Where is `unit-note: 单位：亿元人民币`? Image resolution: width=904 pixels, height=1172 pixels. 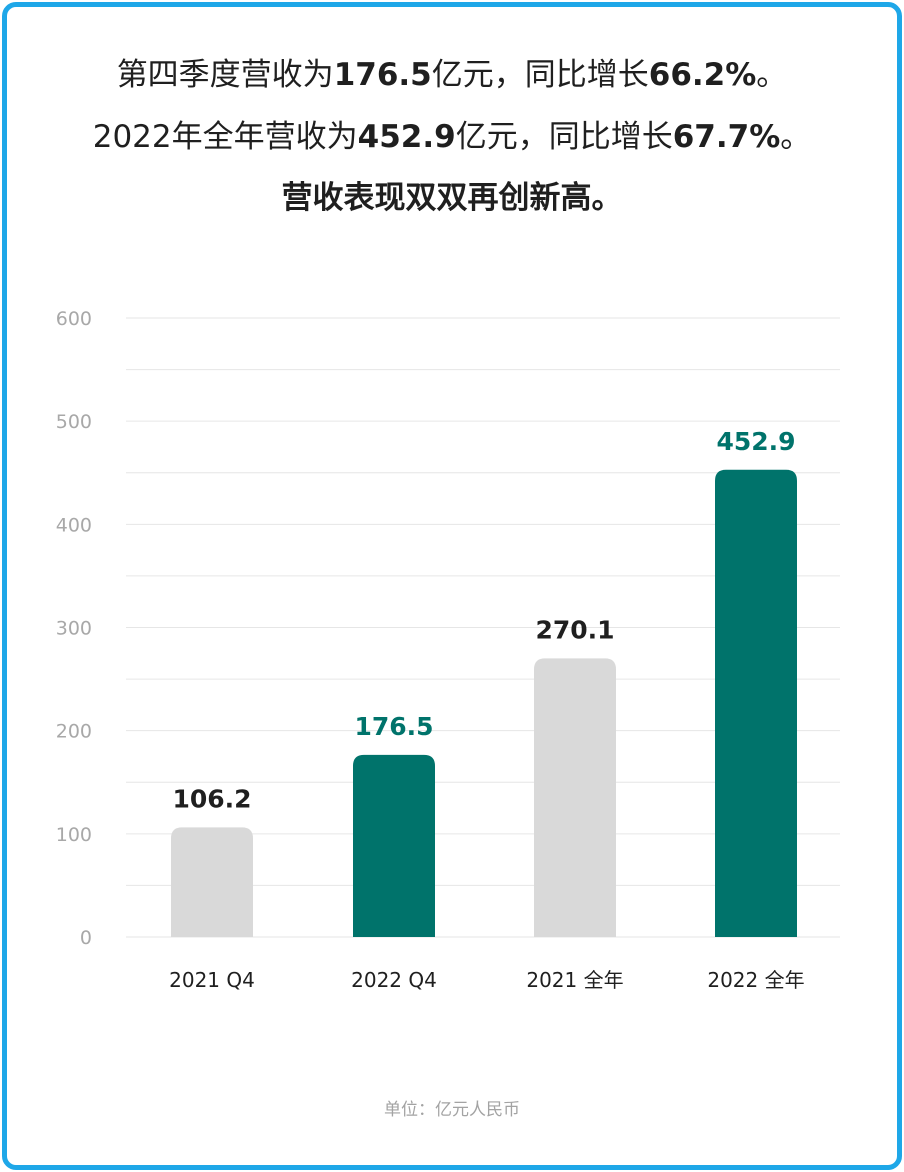 unit-note: 单位：亿元人民币 is located at coordinates (452, 1110).